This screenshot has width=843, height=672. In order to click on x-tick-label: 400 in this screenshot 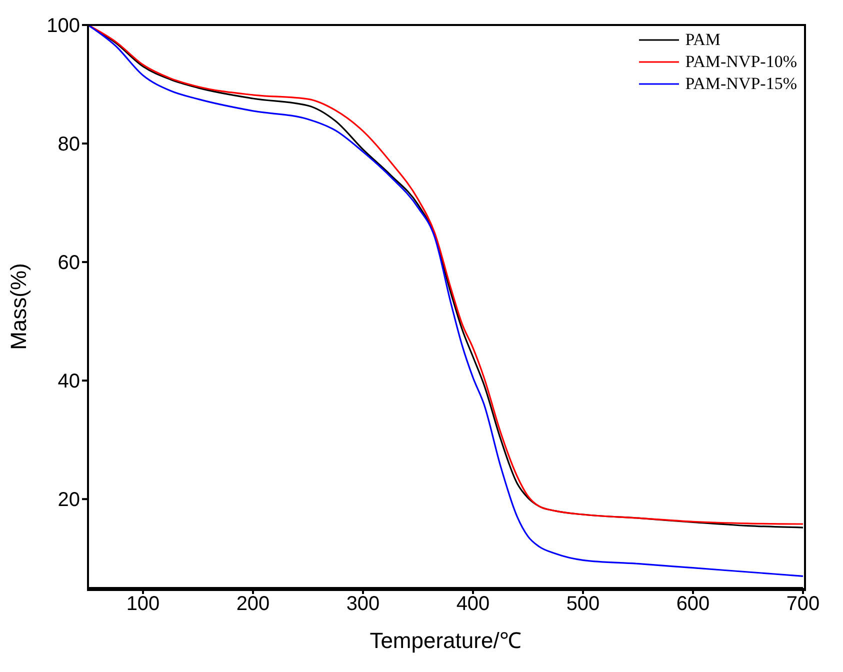, I will do `click(473, 604)`.